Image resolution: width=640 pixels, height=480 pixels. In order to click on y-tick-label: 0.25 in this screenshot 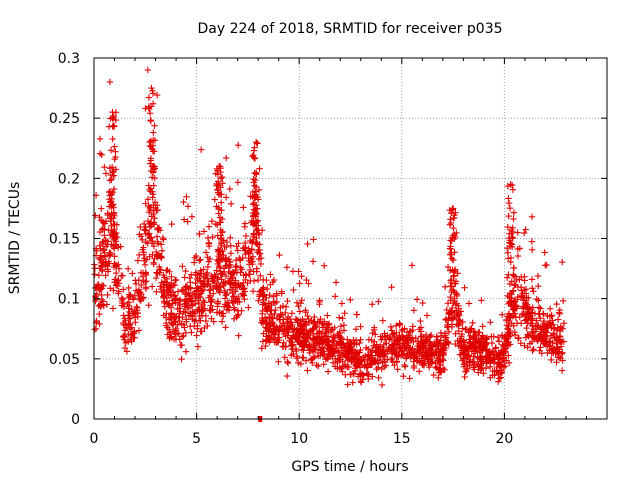, I will do `click(64, 119)`.